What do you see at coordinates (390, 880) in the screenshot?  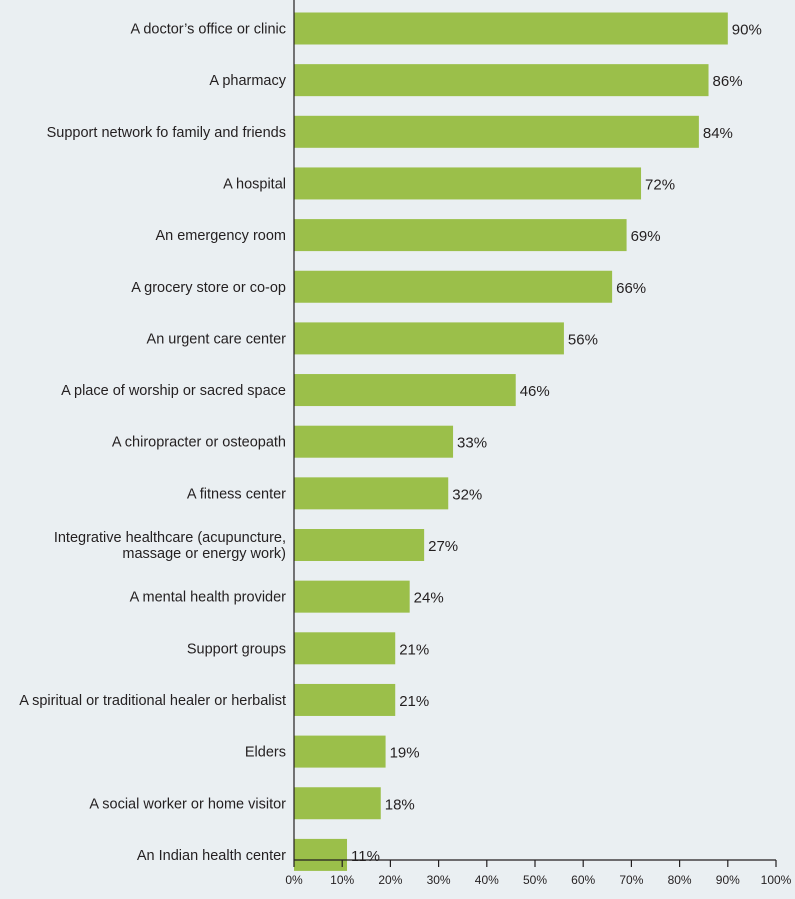 I see `x-tick-label: 20%` at bounding box center [390, 880].